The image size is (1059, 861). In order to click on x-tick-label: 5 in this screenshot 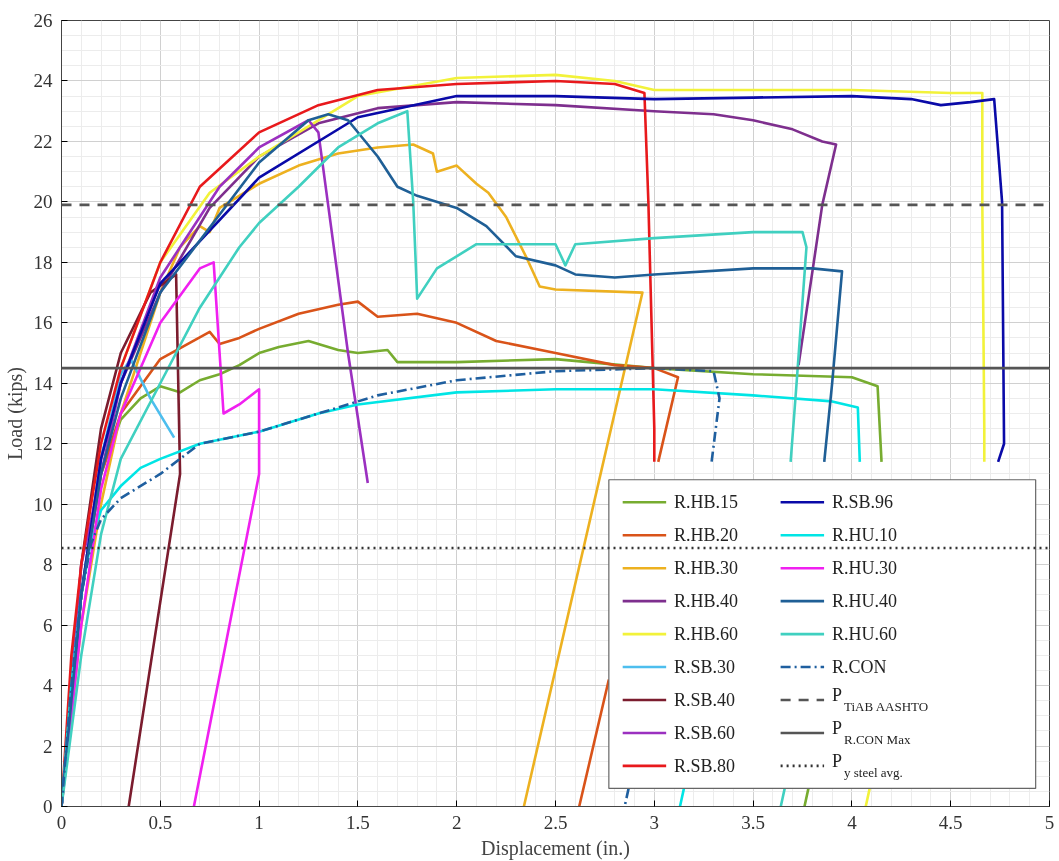, I will do `click(1049, 822)`.